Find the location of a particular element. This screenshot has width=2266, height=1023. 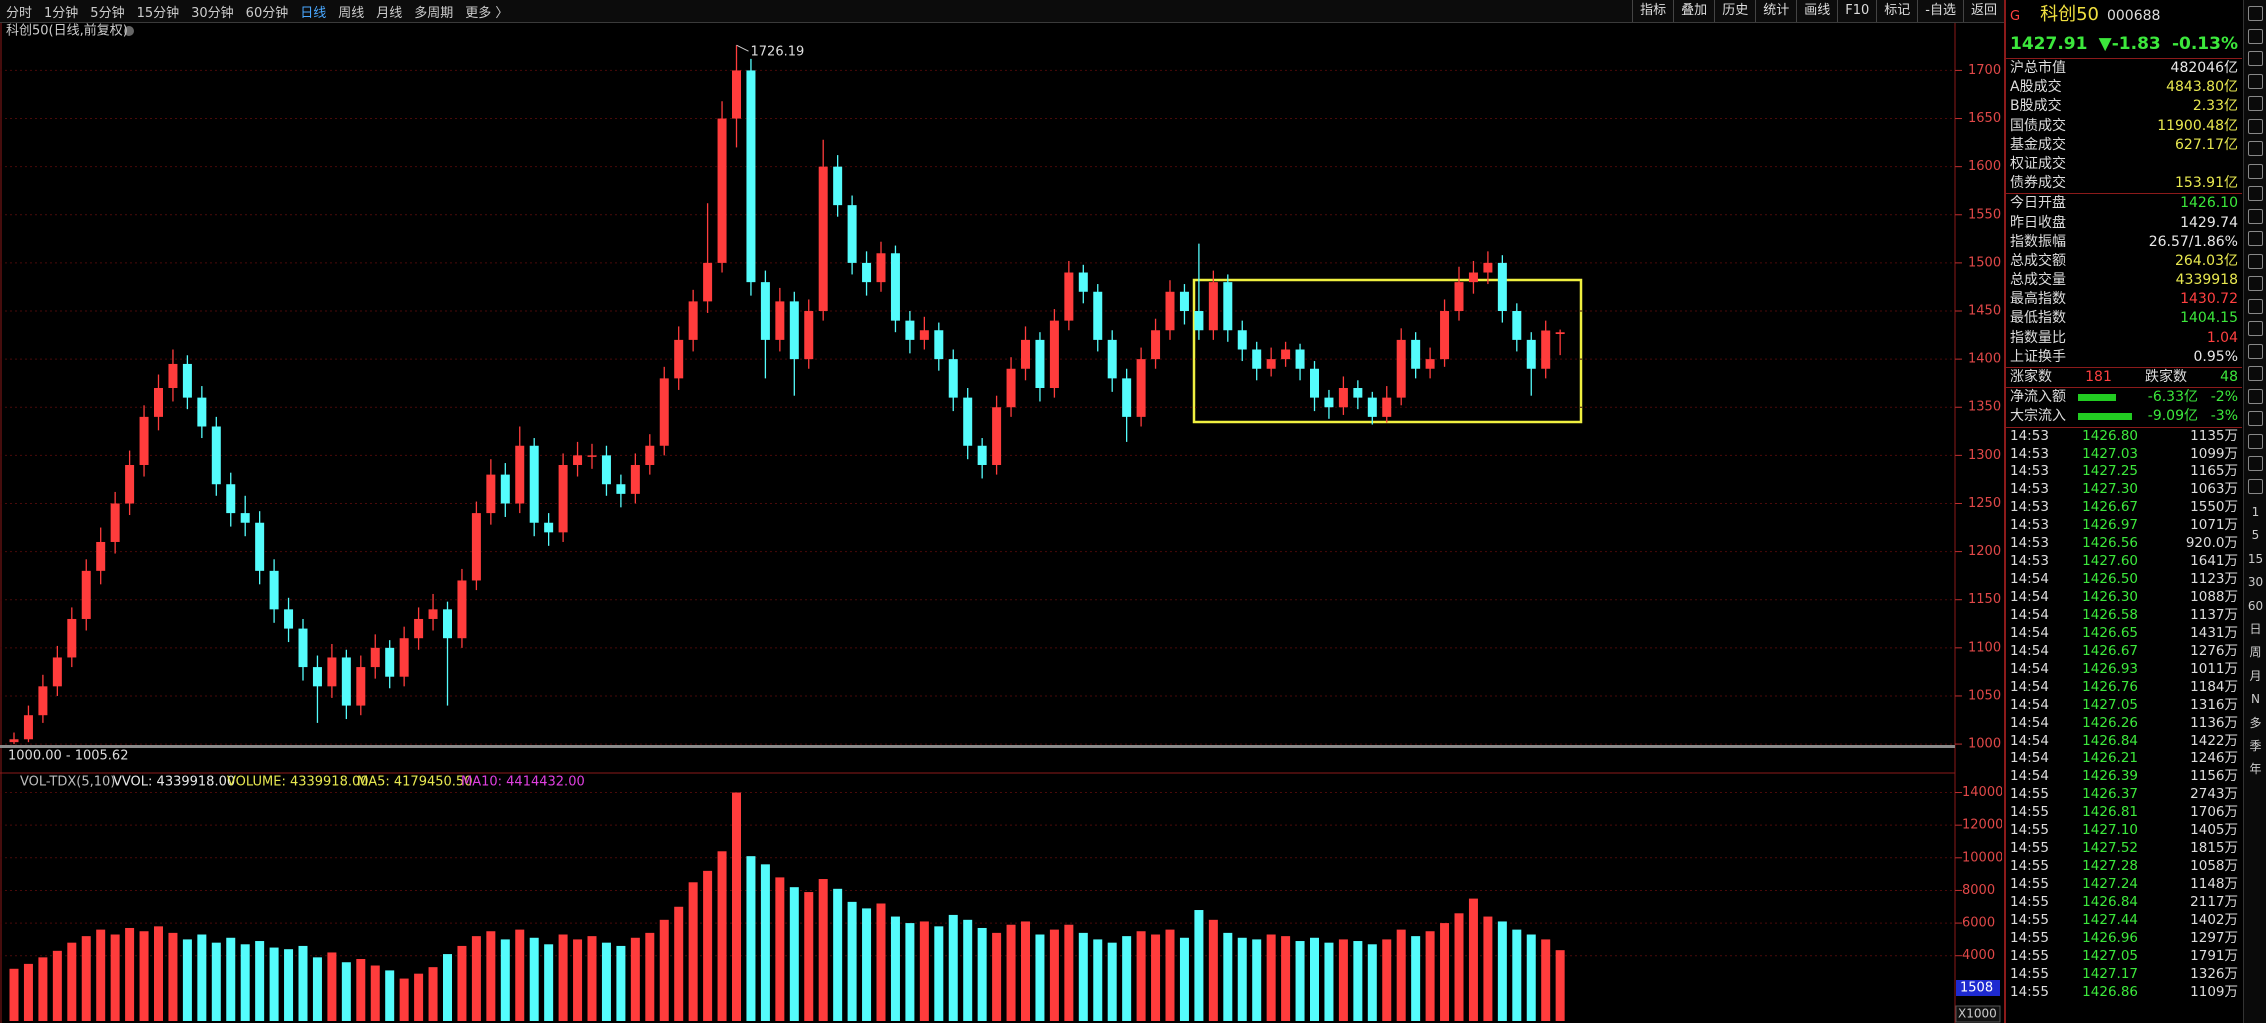

y-tick-label: 1400 is located at coordinates (1984, 359).